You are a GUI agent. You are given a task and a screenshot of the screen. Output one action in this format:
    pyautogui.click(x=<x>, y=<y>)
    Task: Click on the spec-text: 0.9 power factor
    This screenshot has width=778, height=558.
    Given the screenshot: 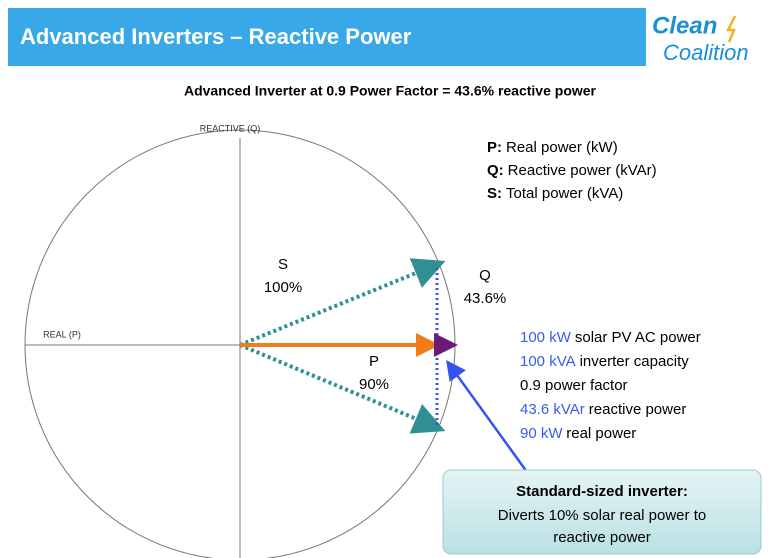 What is the action you would take?
    pyautogui.click(x=574, y=385)
    